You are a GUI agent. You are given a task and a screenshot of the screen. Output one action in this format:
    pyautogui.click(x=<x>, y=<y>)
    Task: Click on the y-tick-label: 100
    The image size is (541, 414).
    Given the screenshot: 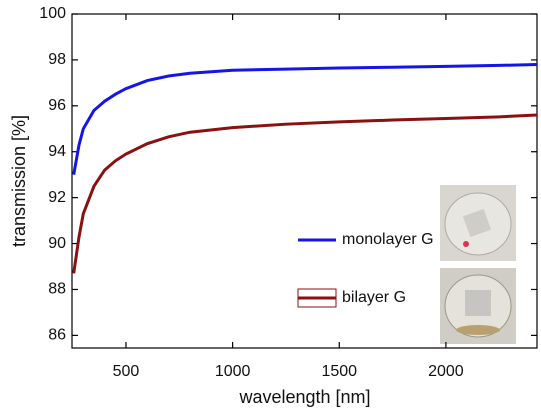 What is the action you would take?
    pyautogui.click(x=52, y=13)
    